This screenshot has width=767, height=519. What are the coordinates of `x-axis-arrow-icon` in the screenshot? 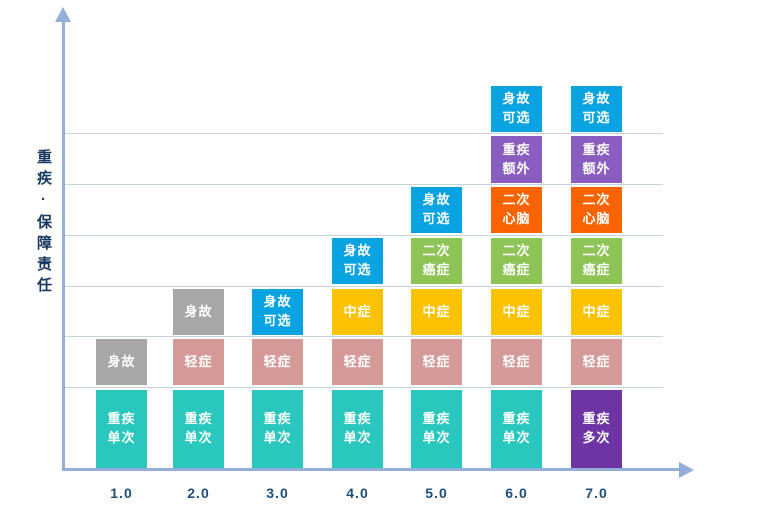 It's located at (686, 470).